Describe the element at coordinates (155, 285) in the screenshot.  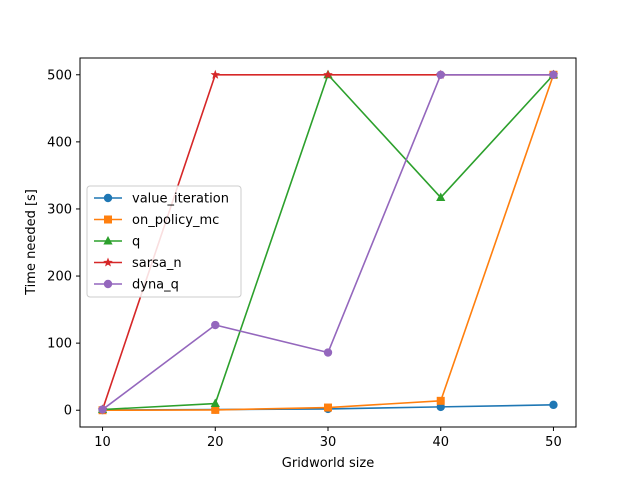
I see `legend-label: dyna_q` at that location.